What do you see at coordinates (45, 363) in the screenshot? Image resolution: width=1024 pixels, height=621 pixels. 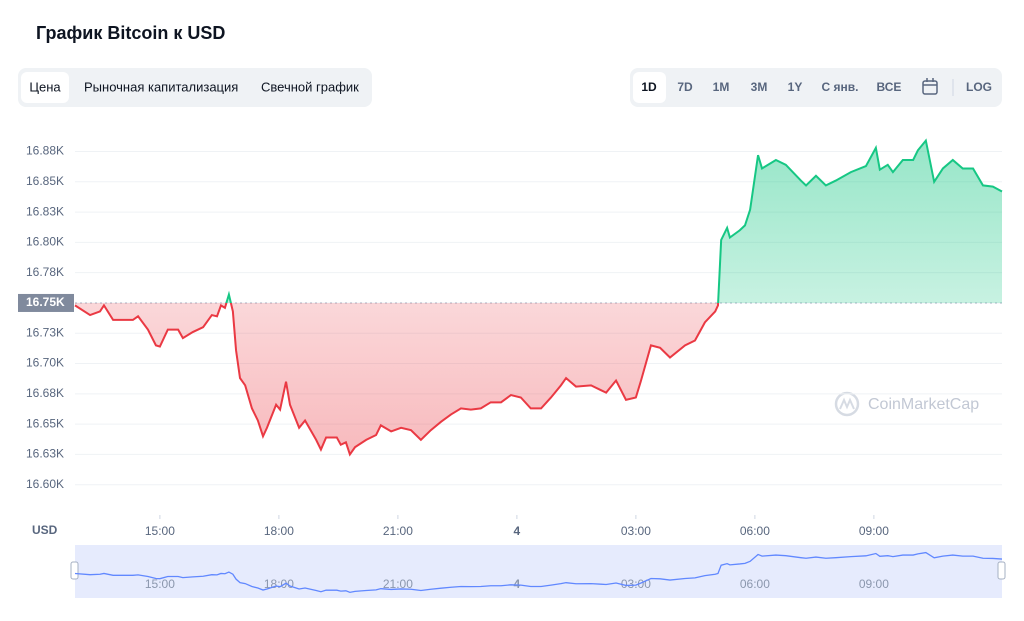 I see `y-tick-label: 16.70K` at bounding box center [45, 363].